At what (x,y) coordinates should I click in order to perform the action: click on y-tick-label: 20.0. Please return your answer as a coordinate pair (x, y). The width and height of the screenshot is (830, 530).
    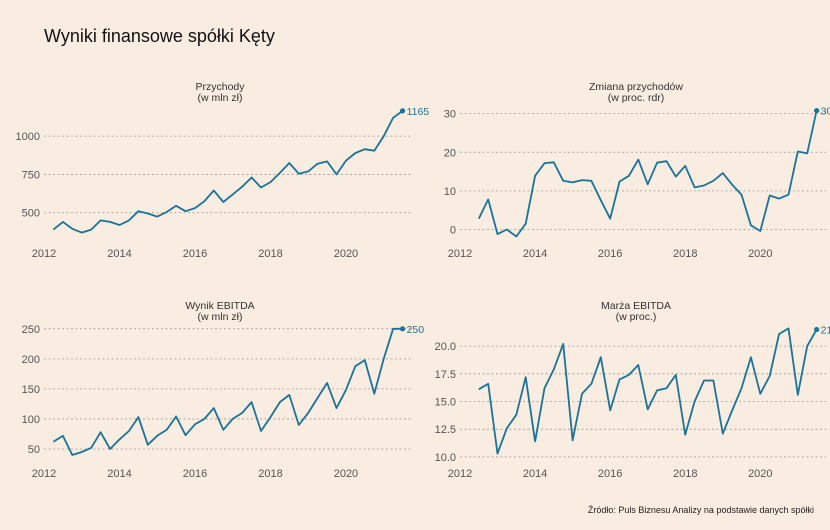
    Looking at the image, I should click on (445, 347).